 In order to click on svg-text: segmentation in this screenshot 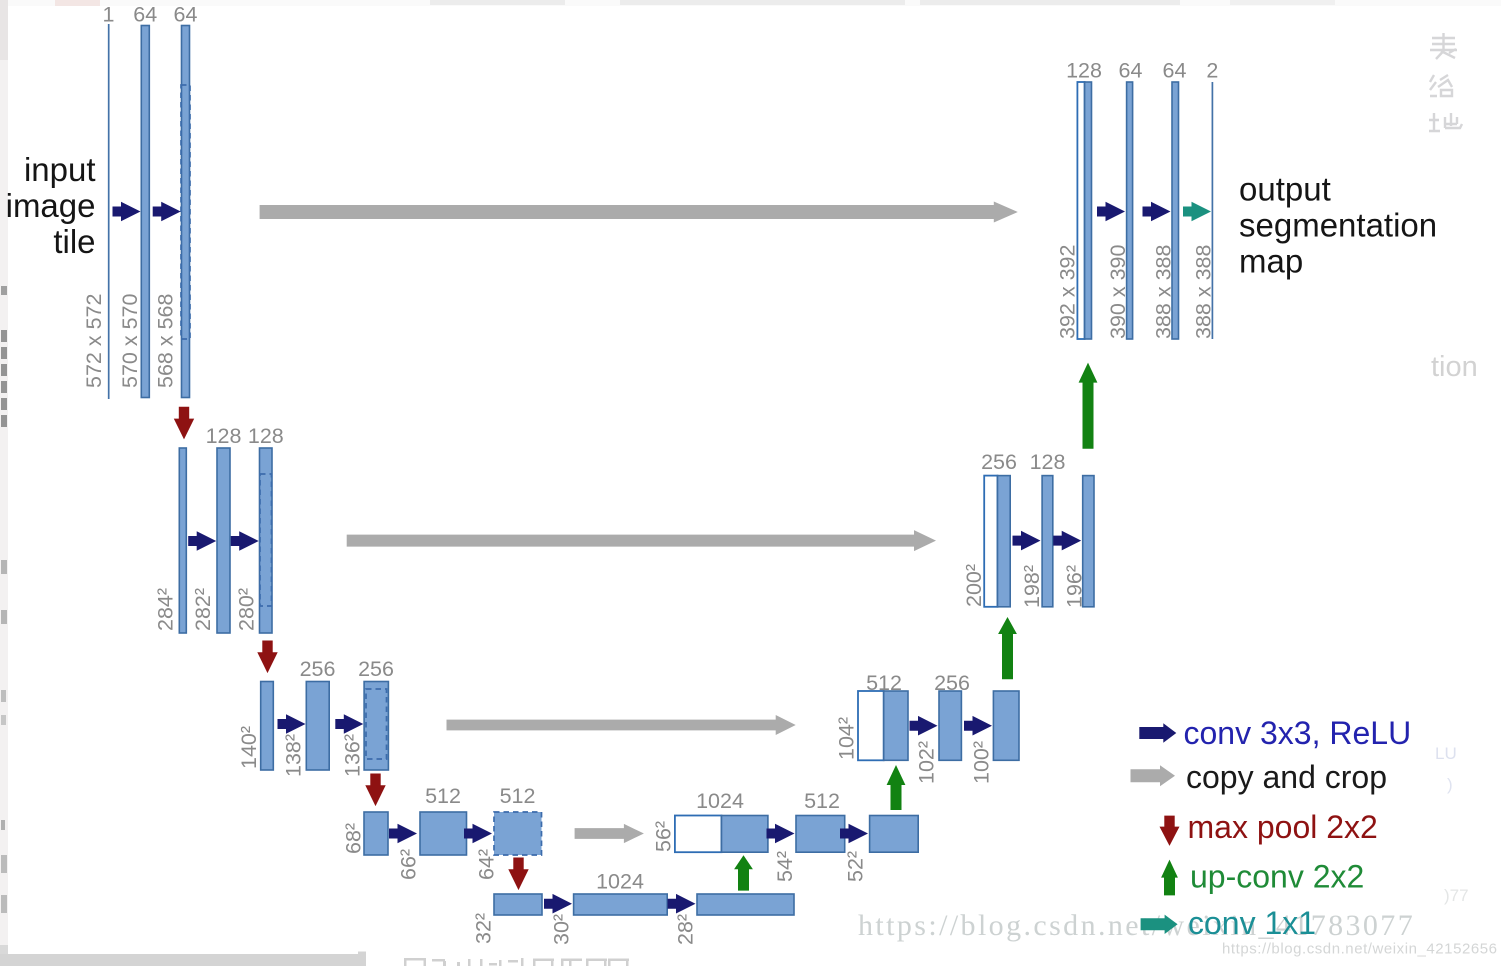, I will do `click(1338, 225)`.